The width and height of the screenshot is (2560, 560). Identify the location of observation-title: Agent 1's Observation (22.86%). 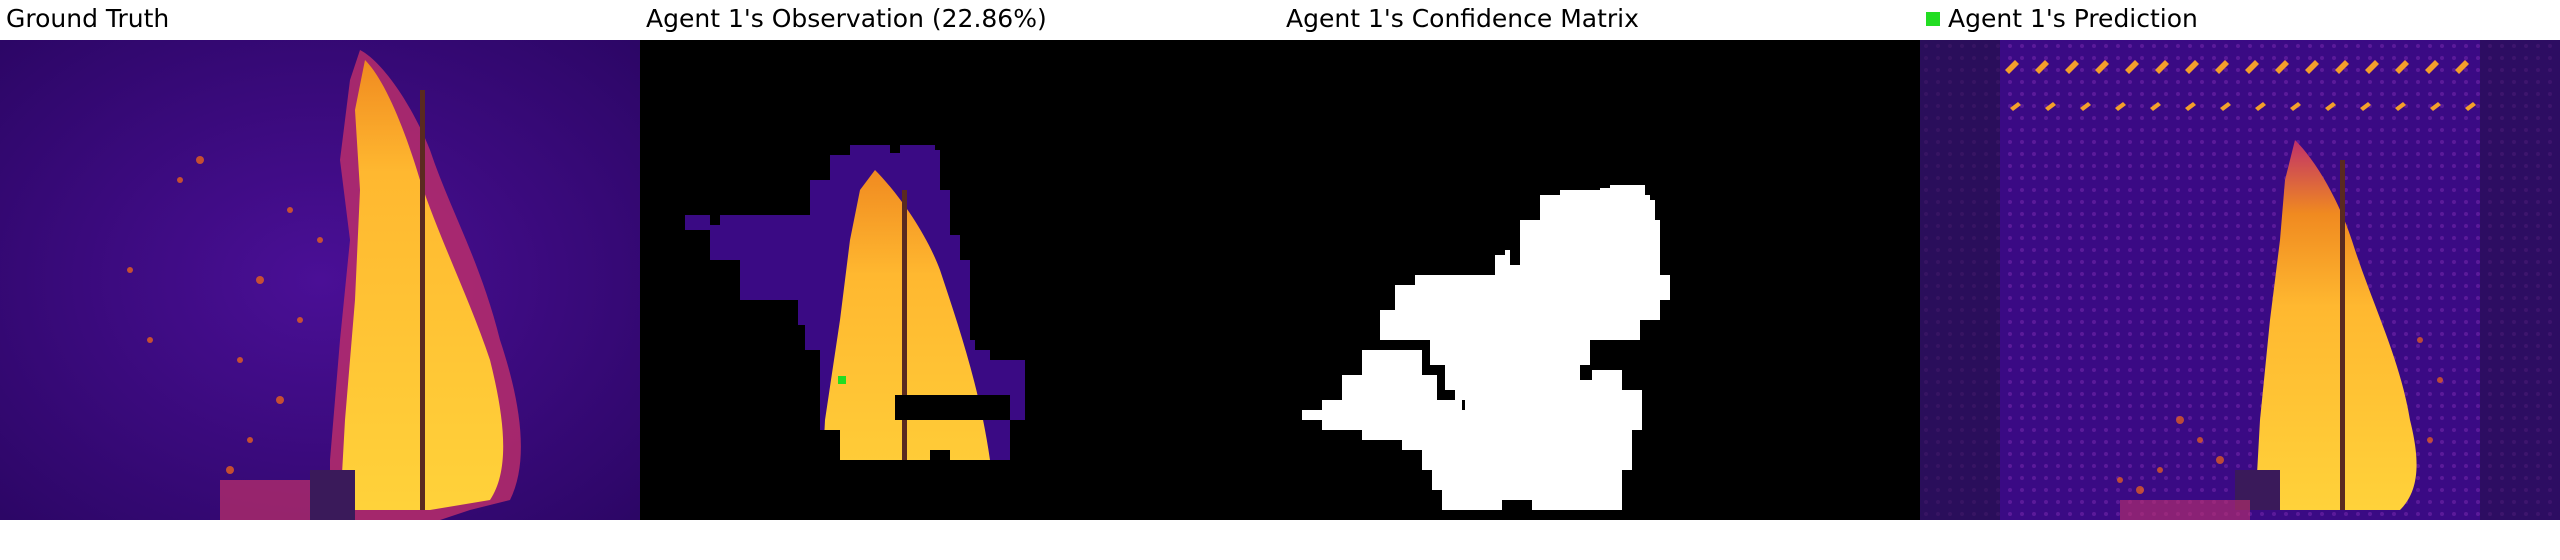
(846, 18).